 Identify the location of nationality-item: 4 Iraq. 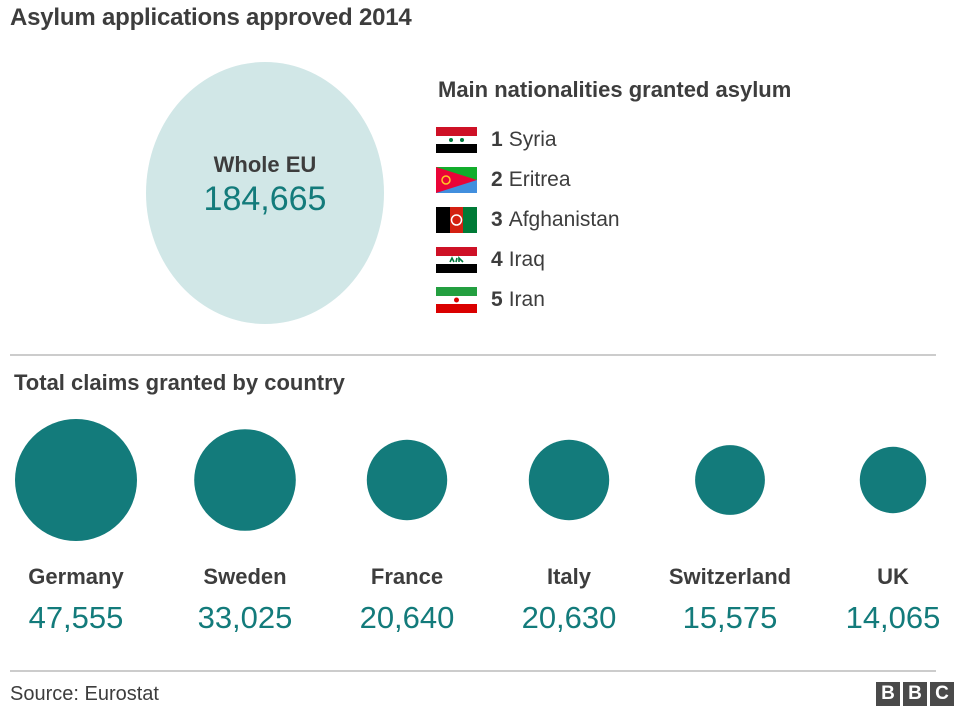
(528, 260).